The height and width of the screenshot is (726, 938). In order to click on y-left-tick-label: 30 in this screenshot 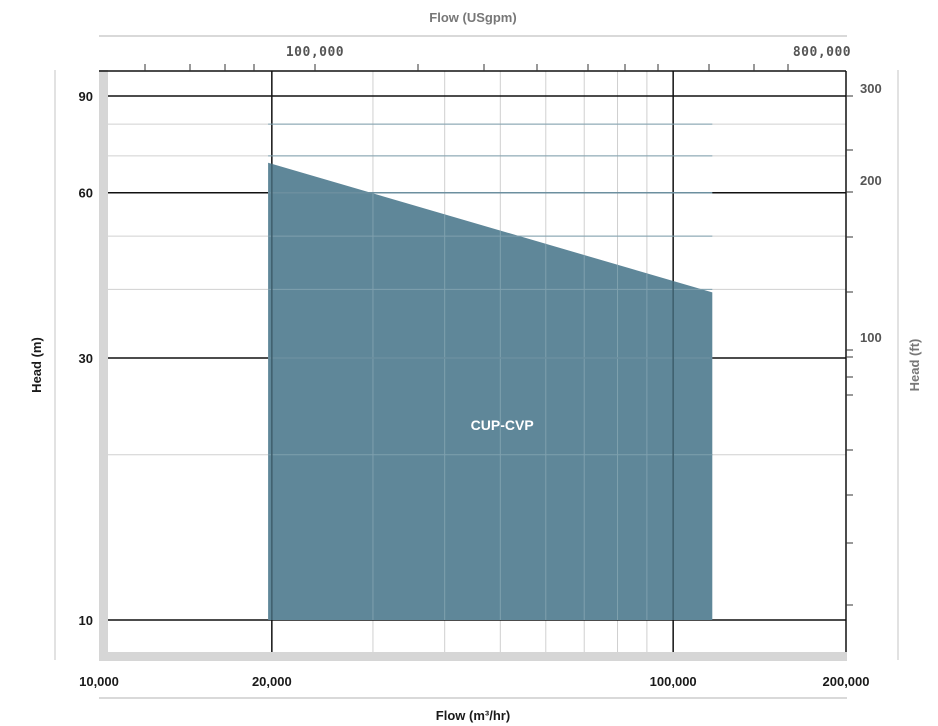, I will do `click(86, 358)`.